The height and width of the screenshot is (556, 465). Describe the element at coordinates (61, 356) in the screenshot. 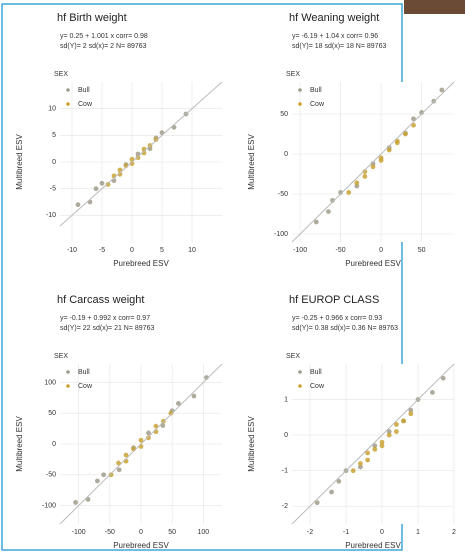

I see `legend-title: SEX` at that location.